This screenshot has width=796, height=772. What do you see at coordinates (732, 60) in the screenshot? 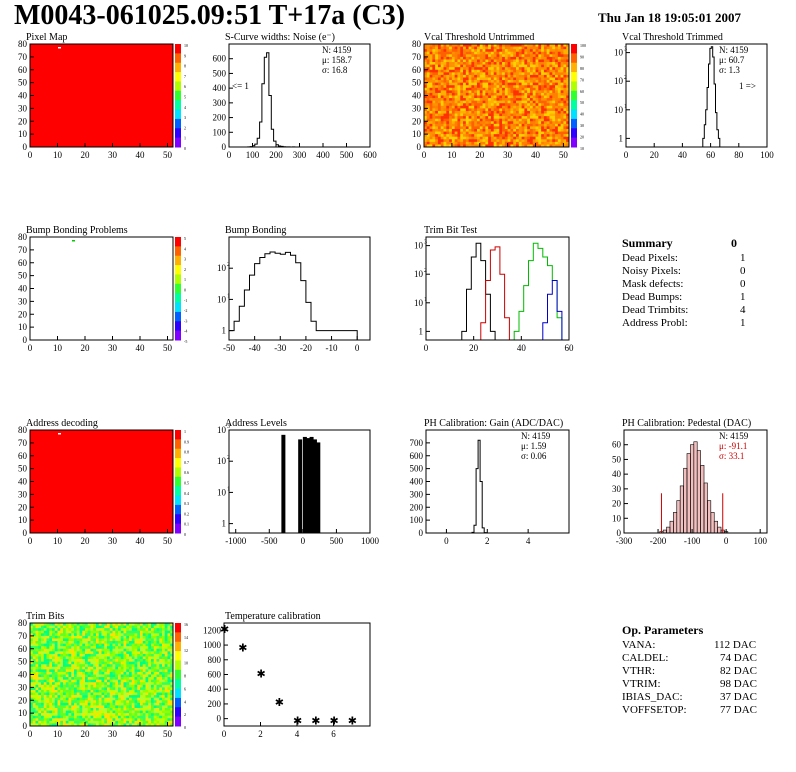
I see `stats-text: μ: 60.7` at bounding box center [732, 60].